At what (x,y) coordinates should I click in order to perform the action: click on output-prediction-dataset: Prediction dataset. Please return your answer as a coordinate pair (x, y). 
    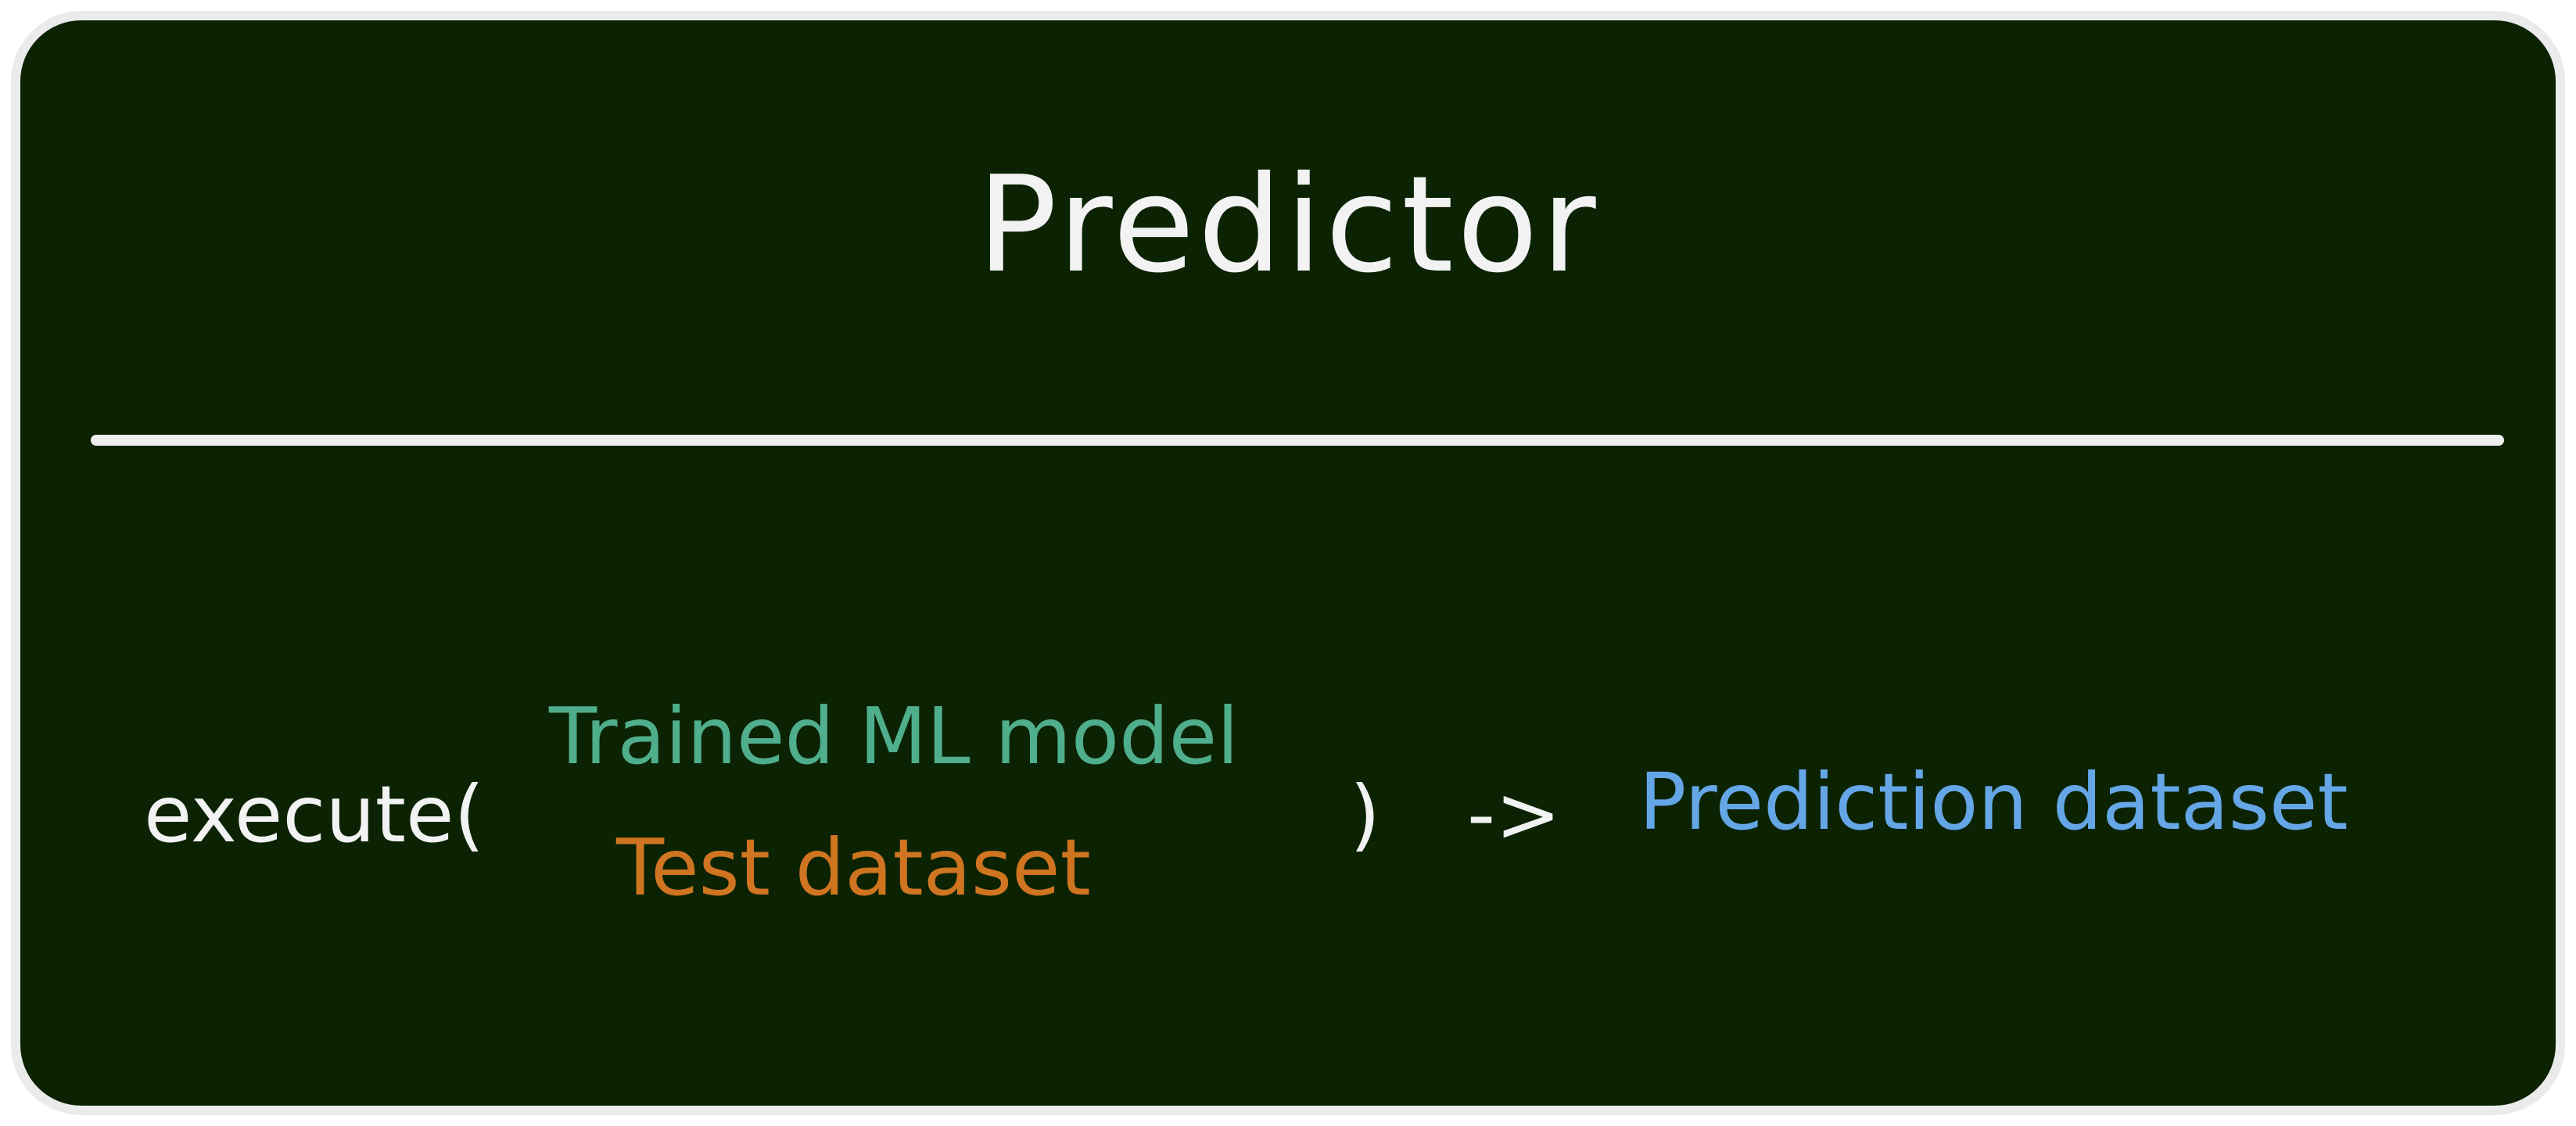
    Looking at the image, I should click on (1993, 802).